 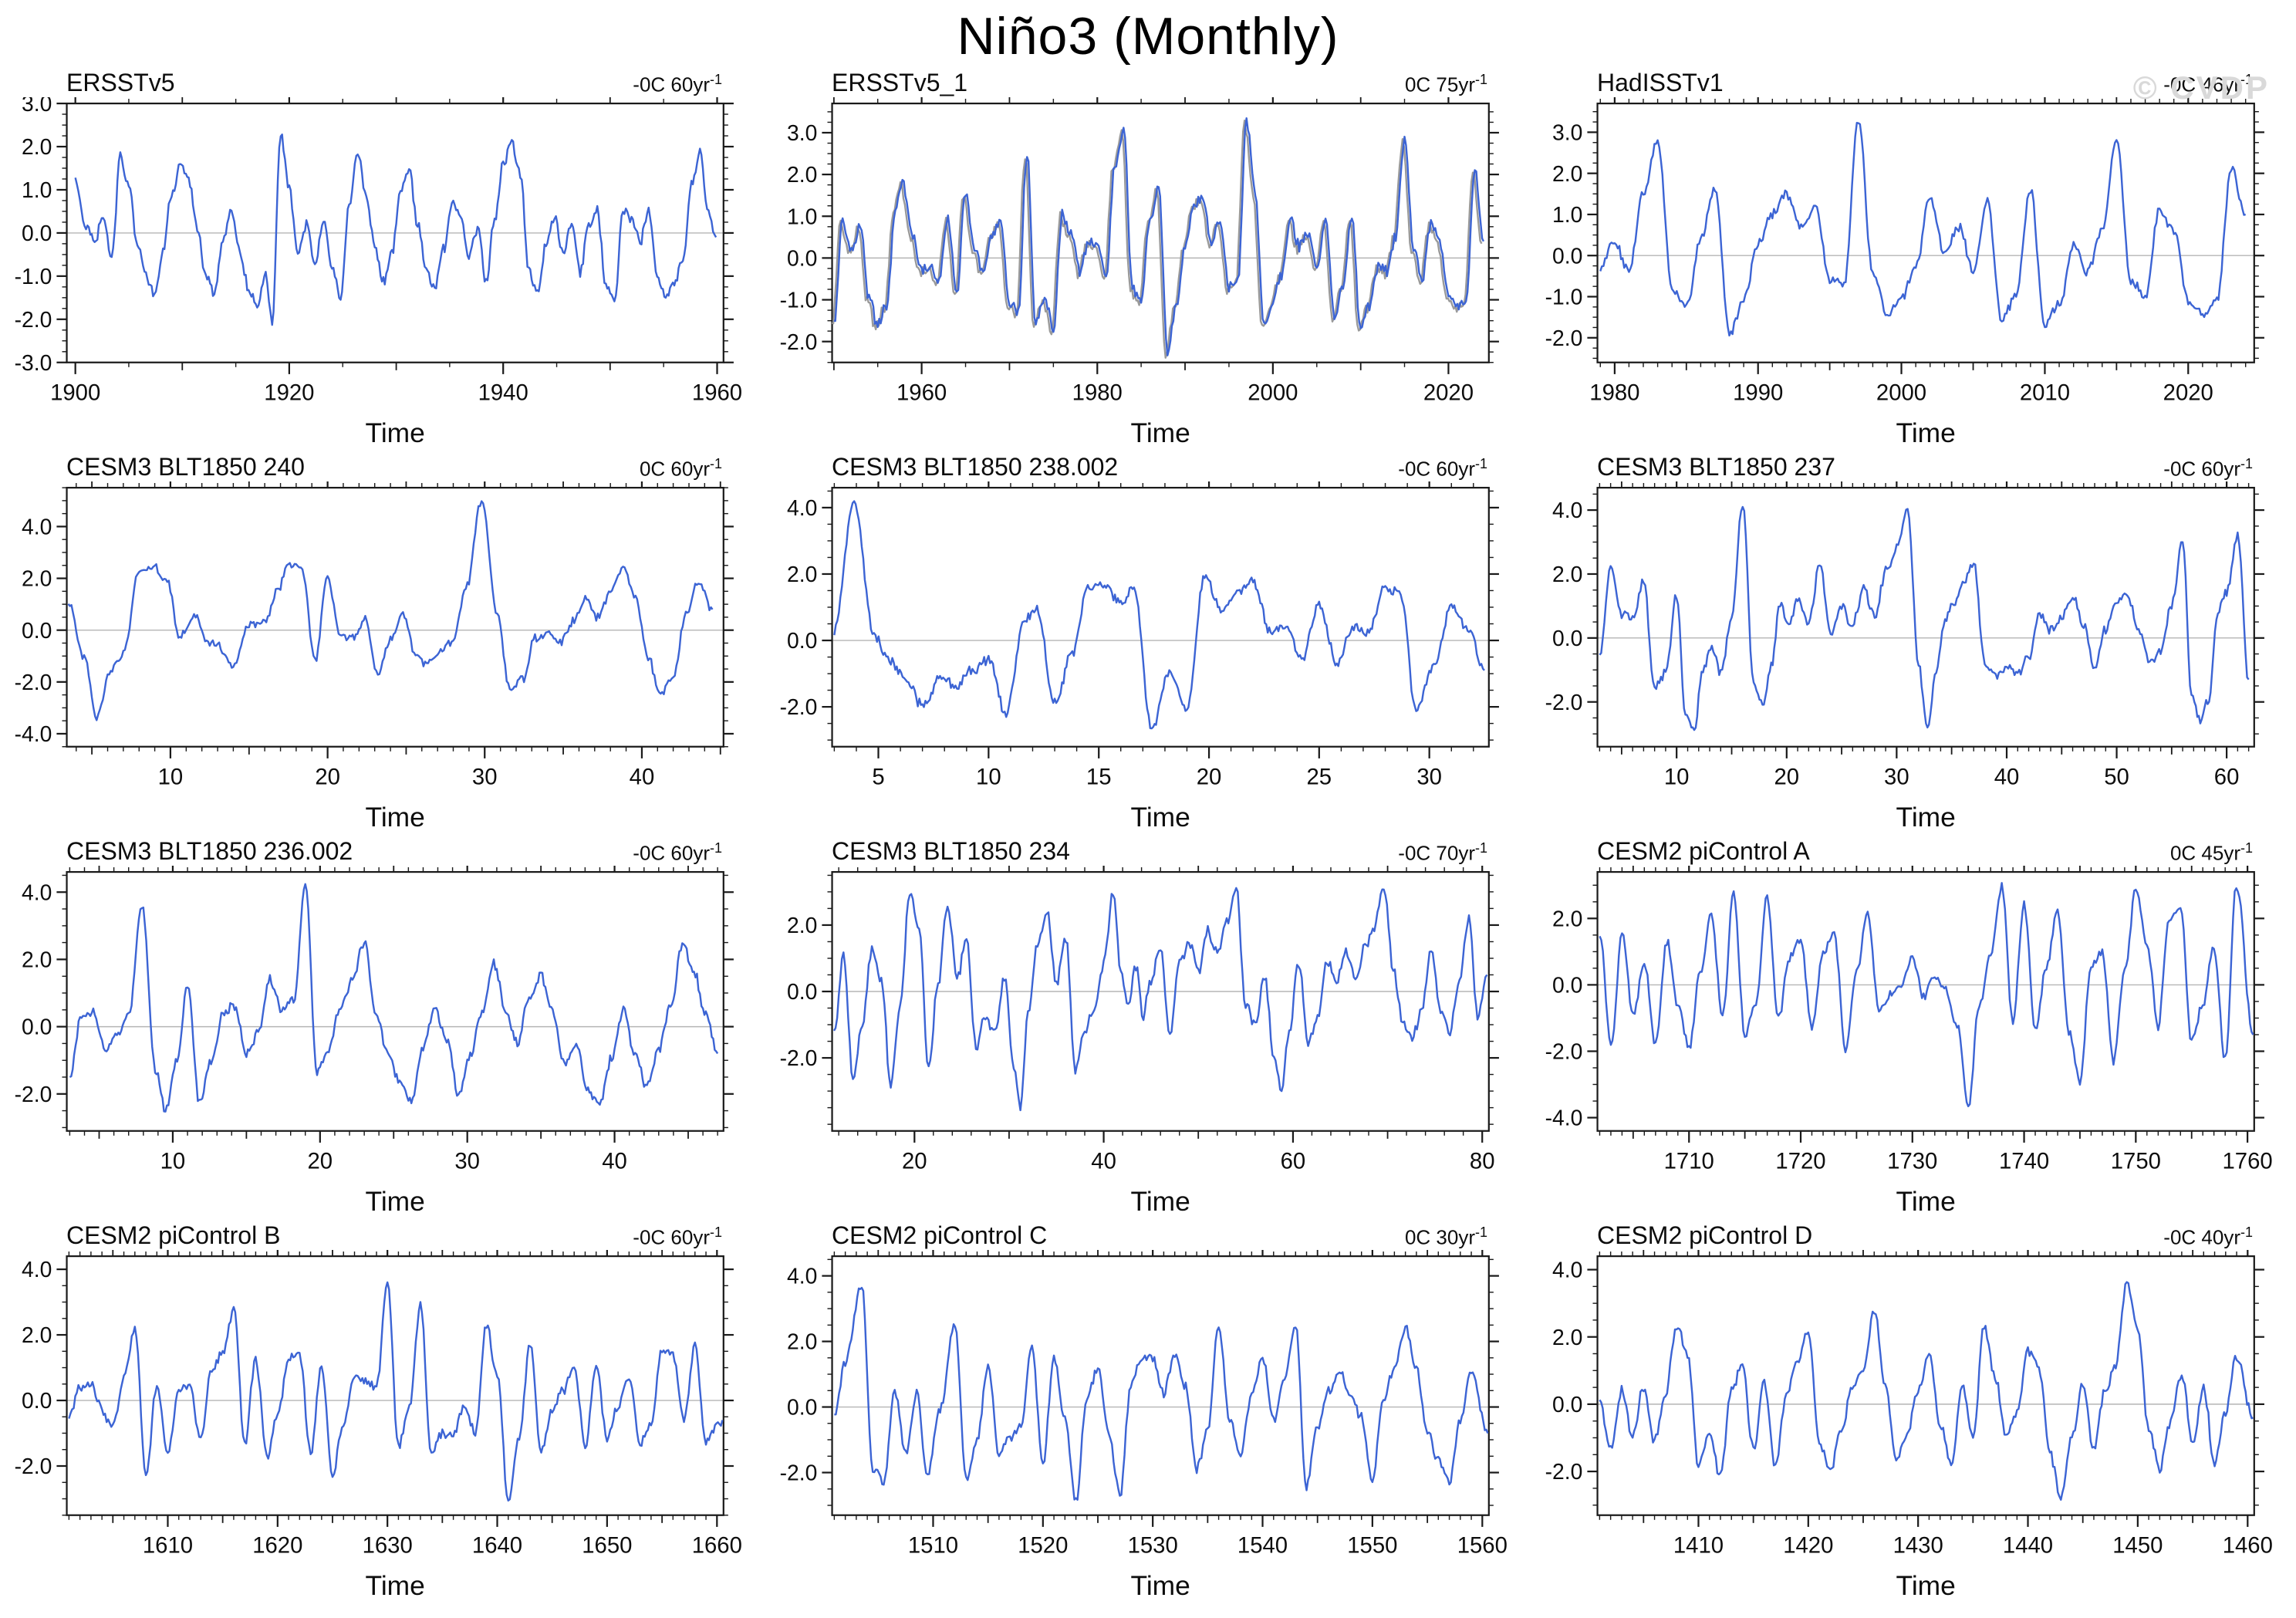 I want to click on timeseries-plot: 10 20 30 40 50 60 4.0 2.0 0.0 -2.0 Time, so click(x=1904, y=657).